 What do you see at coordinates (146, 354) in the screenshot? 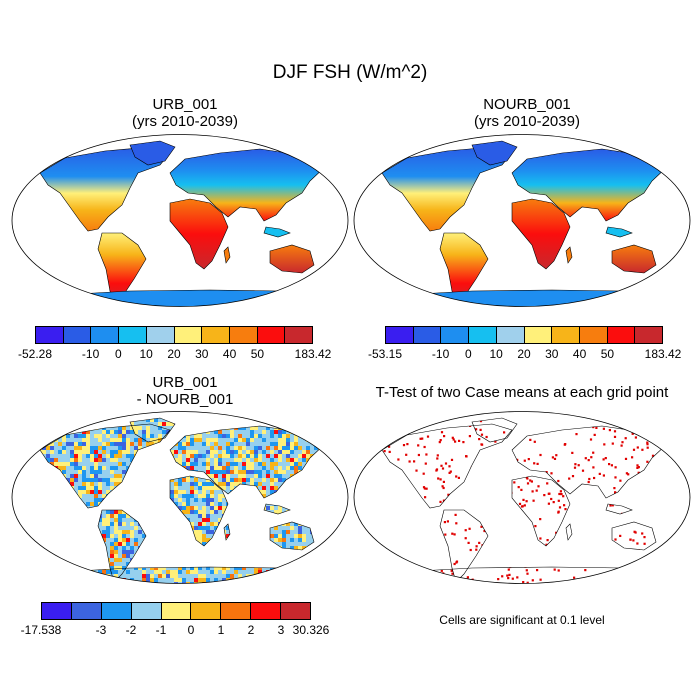
I see `colorbar-tick-label: 10` at bounding box center [146, 354].